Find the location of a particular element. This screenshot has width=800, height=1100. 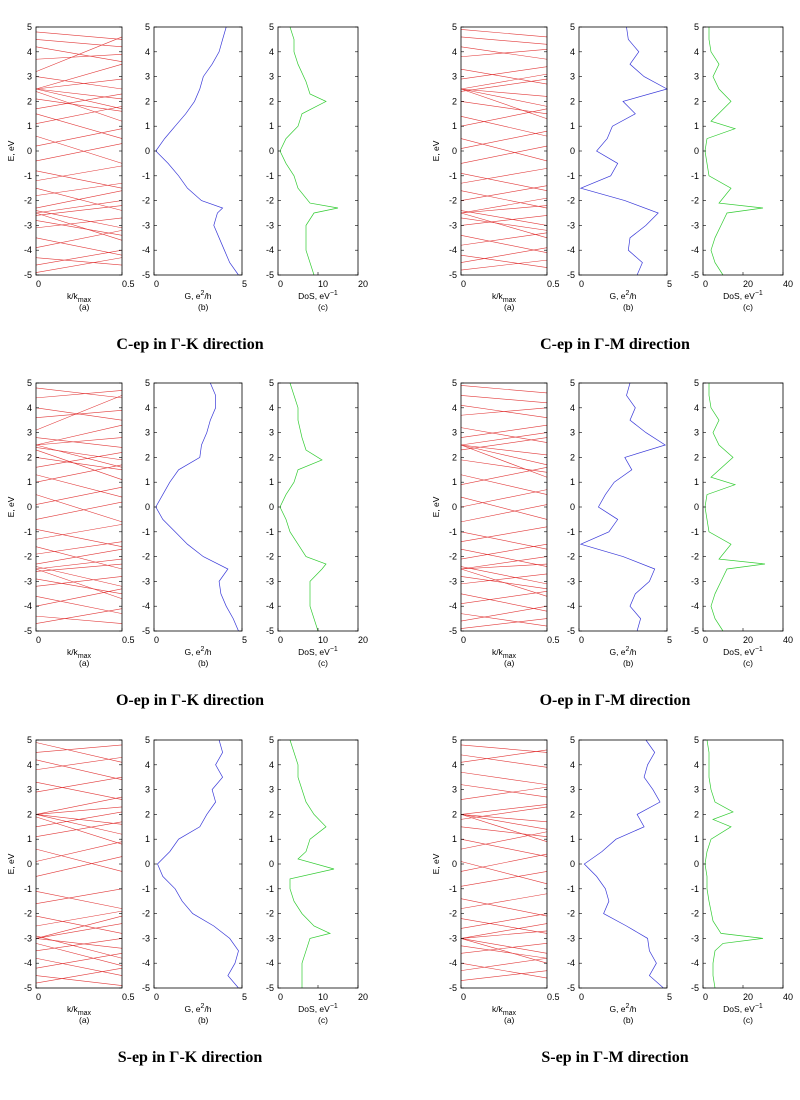

panel-sub-label: (b) is located at coordinates (628, 663).